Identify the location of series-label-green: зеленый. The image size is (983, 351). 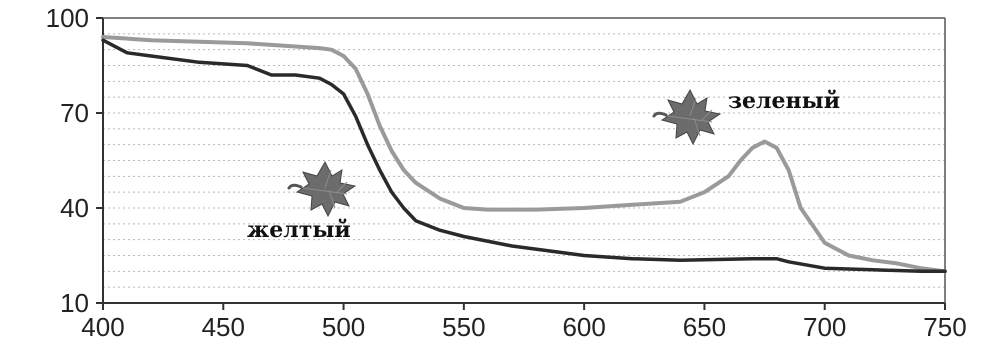
(784, 101).